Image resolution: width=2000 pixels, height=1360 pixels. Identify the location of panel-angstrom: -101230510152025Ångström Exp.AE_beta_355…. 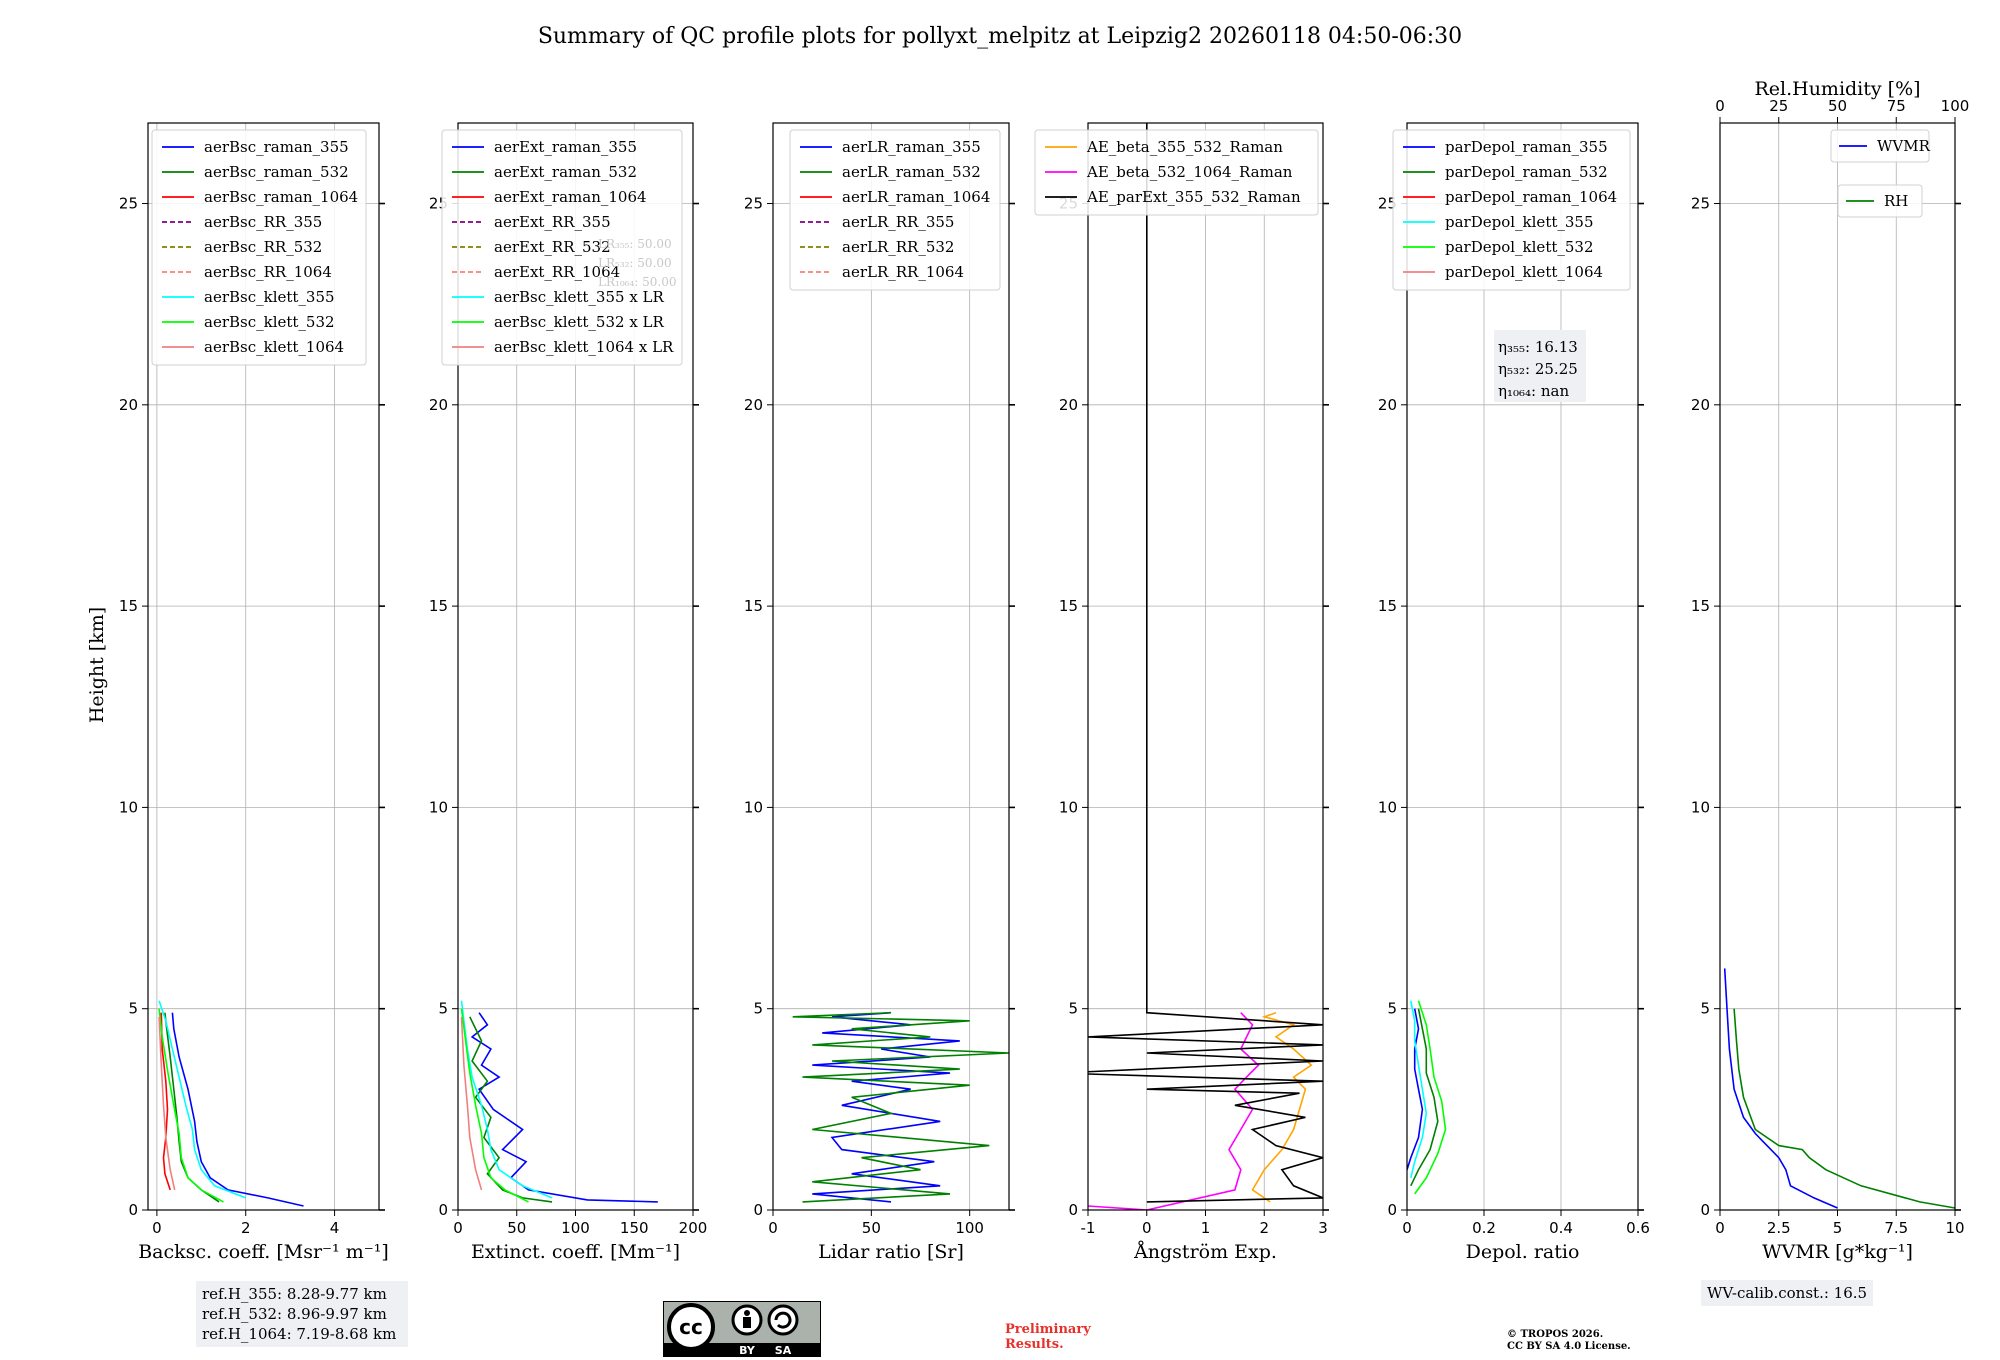
(1181, 692).